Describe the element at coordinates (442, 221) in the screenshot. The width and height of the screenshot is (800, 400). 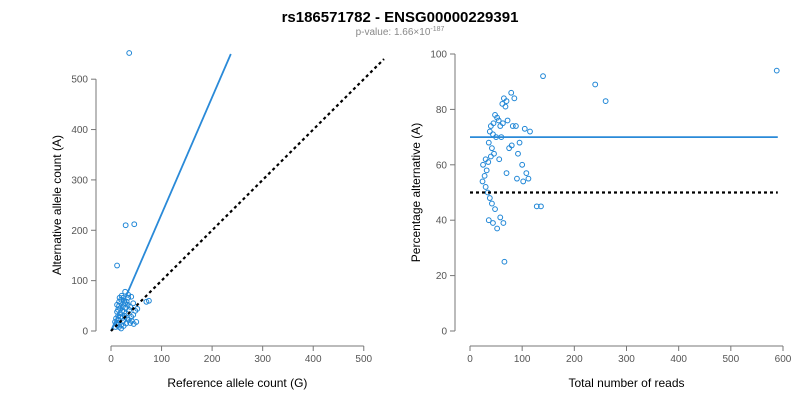
I see `y-tick-label: 40` at that location.